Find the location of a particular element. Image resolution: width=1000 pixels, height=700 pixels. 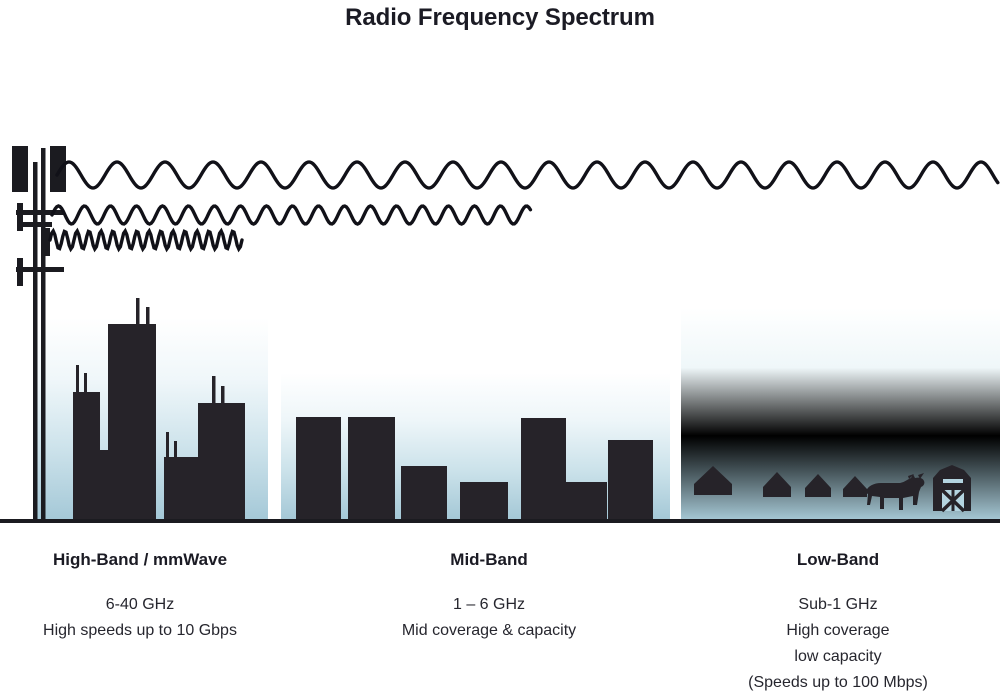

band-sub-line: High coverage is located at coordinates (838, 630).